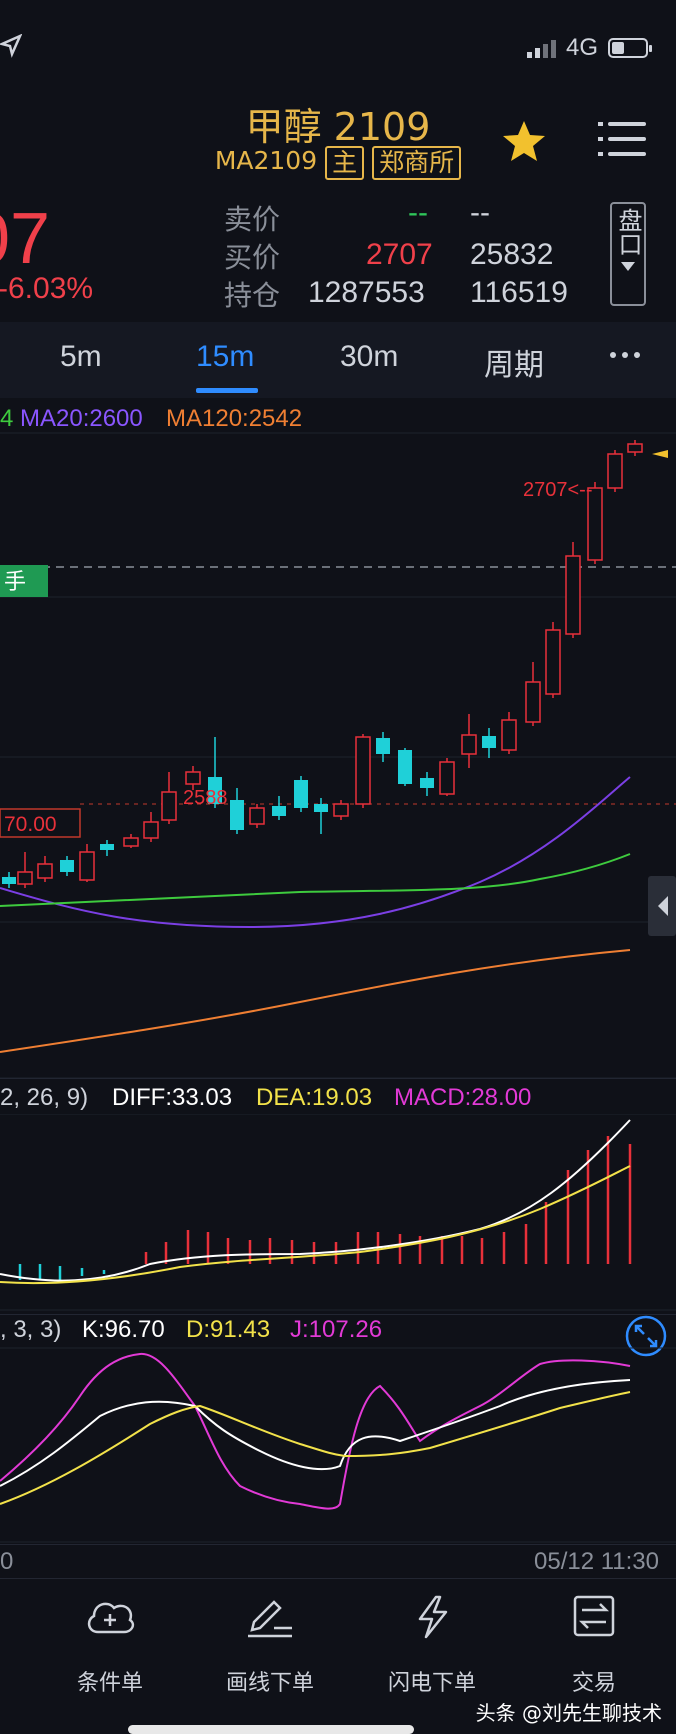 This screenshot has height=1734, width=676. What do you see at coordinates (345, 163) in the screenshot?
I see `main-contract-badge: 主` at bounding box center [345, 163].